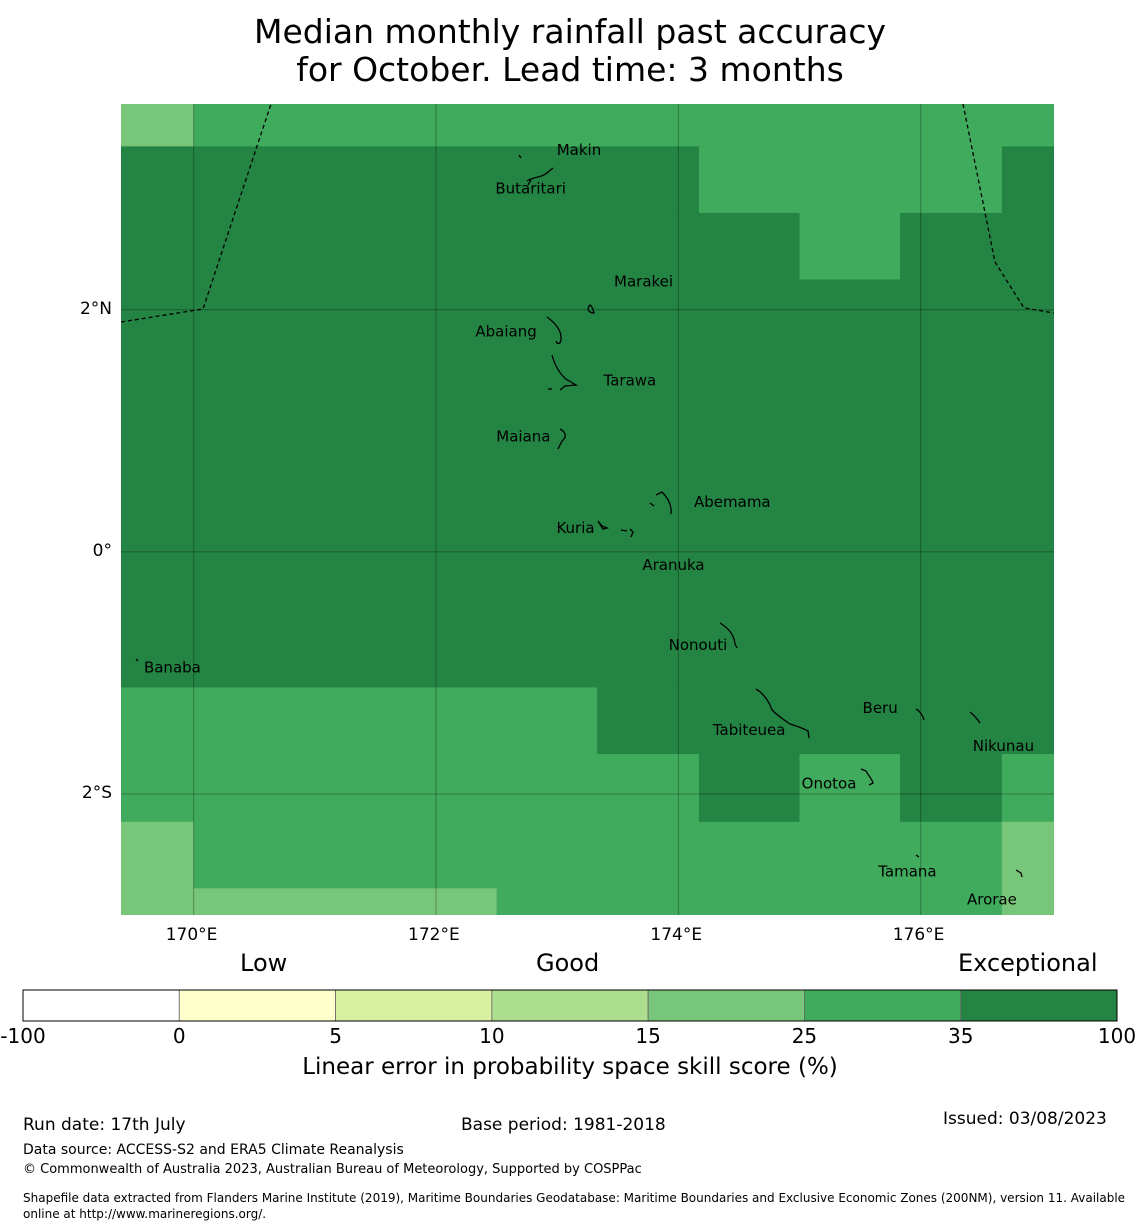 The height and width of the screenshot is (1230, 1140). I want to click on shapefile-credit-line-2: online at http://www.marineregions.org/., so click(145, 1214).